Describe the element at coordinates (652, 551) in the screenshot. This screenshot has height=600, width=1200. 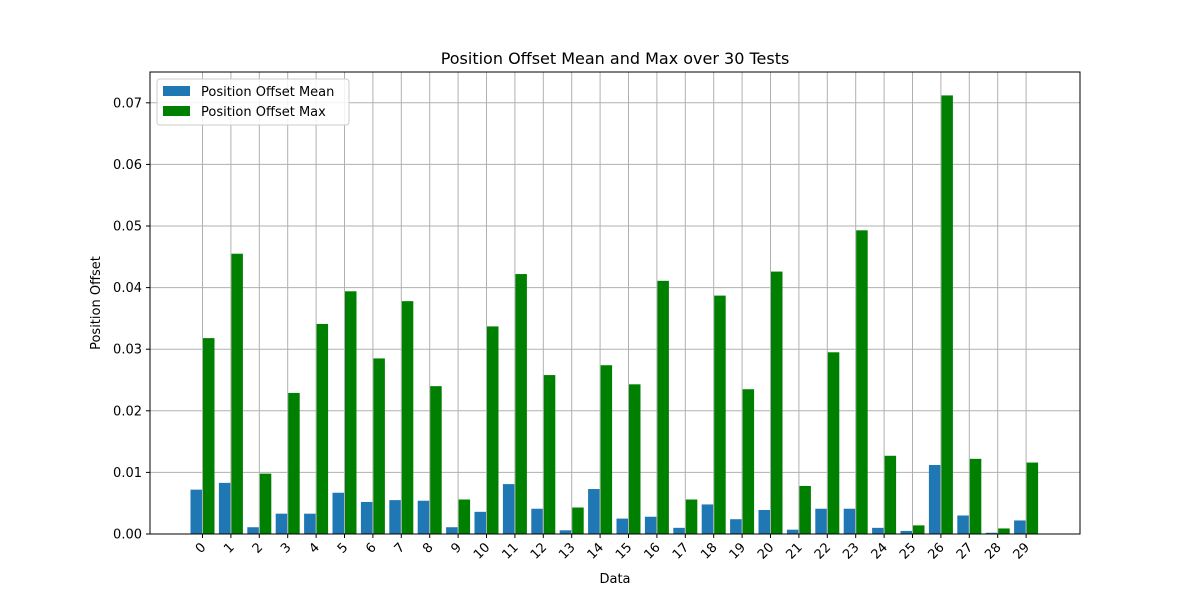
I see `x-tick-label: 16` at that location.